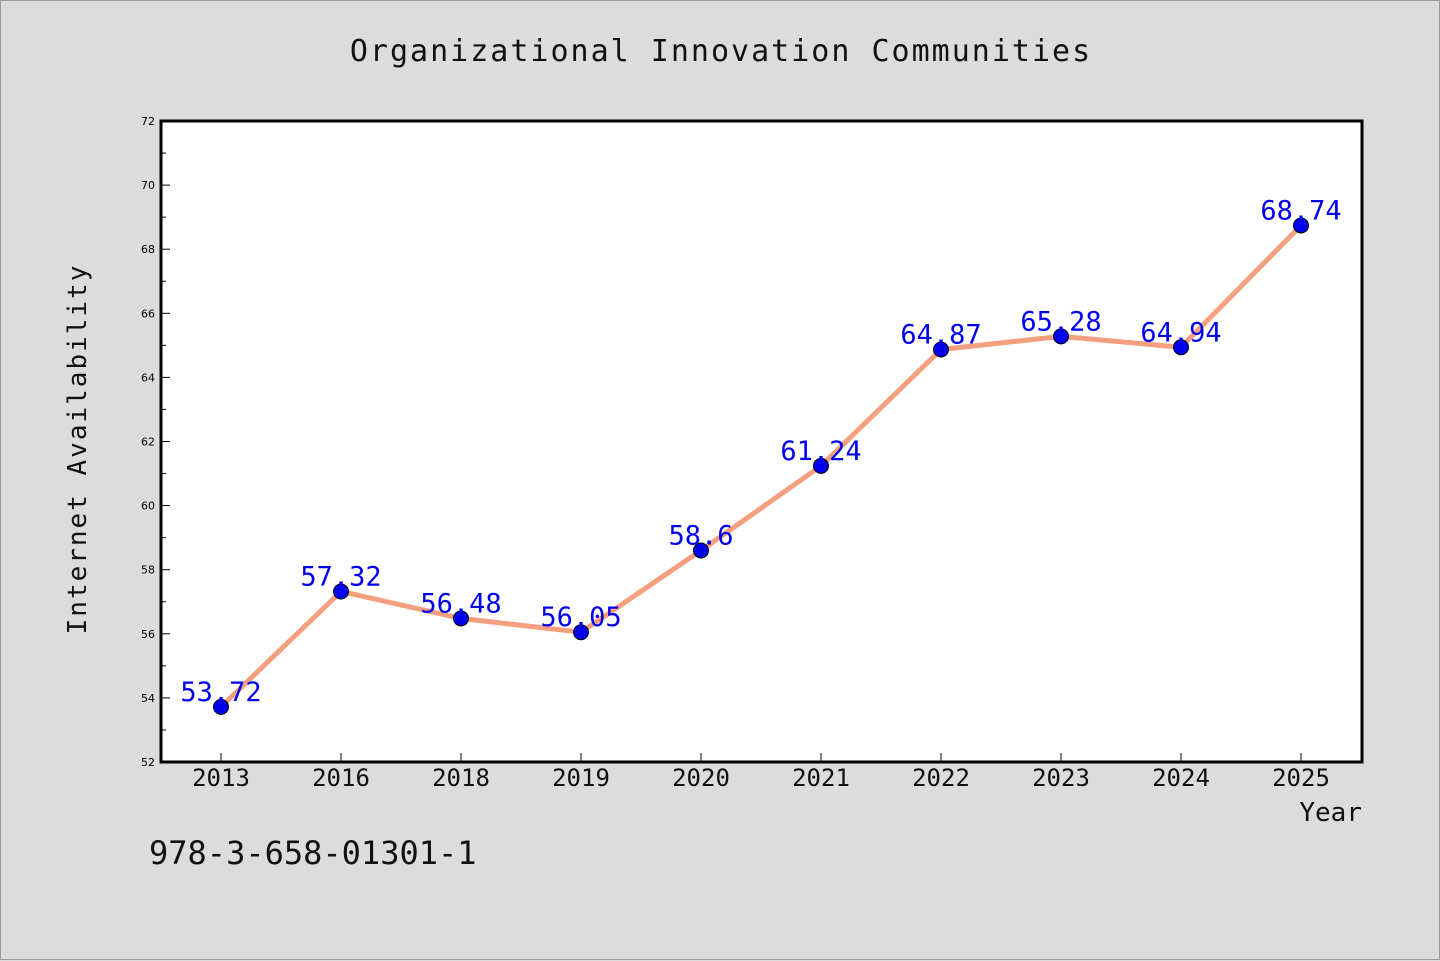 Image resolution: width=1440 pixels, height=961 pixels. Describe the element at coordinates (1301, 778) in the screenshot. I see `x-tick-label: 2025` at that location.